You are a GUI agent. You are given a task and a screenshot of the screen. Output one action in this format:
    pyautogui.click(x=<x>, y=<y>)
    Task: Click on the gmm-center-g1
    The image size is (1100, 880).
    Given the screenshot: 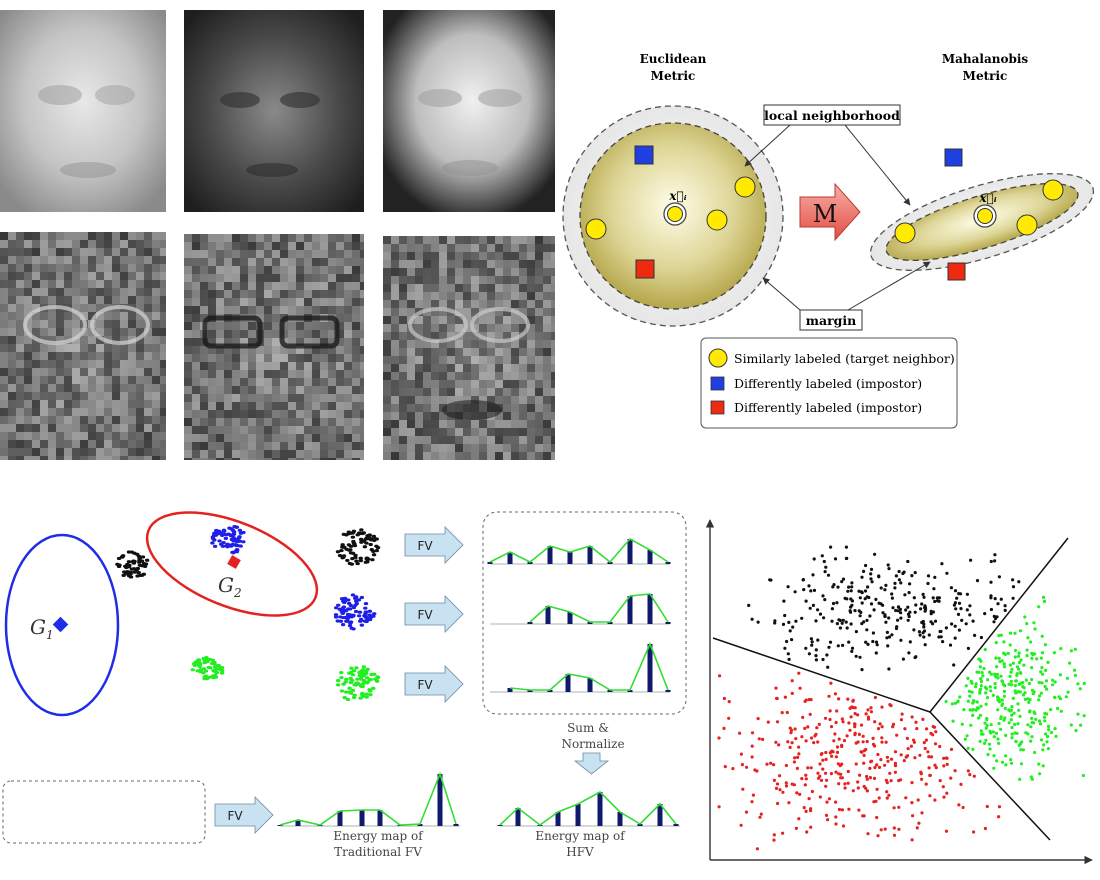 What is the action you would take?
    pyautogui.click(x=60, y=624)
    